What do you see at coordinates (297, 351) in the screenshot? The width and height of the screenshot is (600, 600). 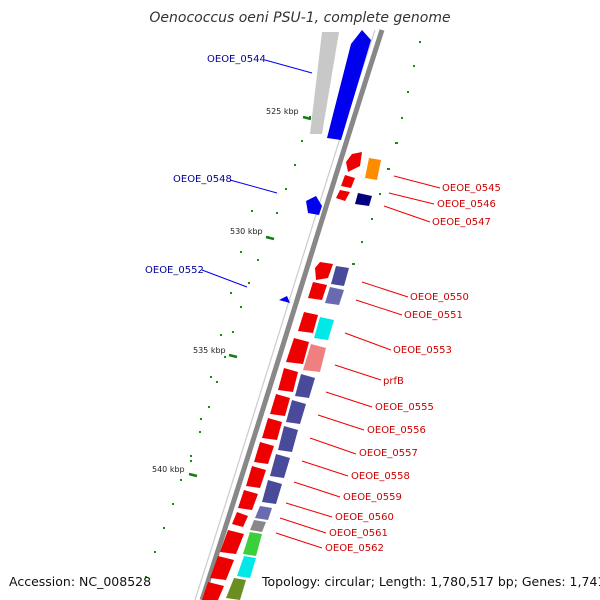 I see `gene-prfb` at bounding box center [297, 351].